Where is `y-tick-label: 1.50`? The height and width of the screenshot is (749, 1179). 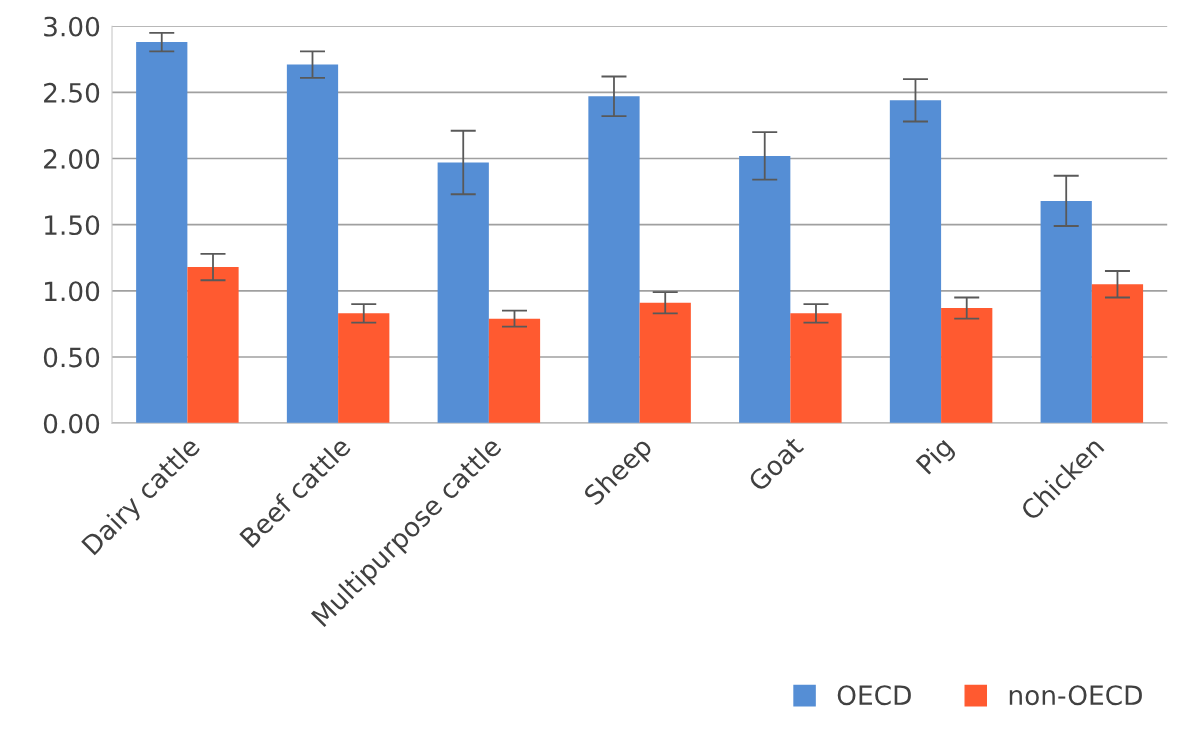 y-tick-label: 1.50 is located at coordinates (72, 225).